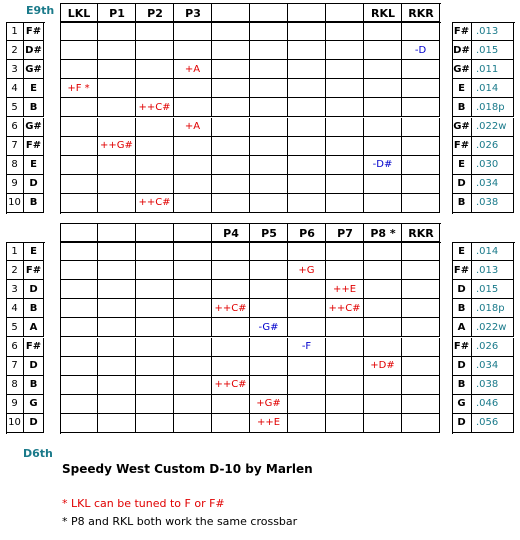 This screenshot has width=520, height=540. Describe the element at coordinates (15, 70) in the screenshot. I see `e9-string-number: 3` at that location.